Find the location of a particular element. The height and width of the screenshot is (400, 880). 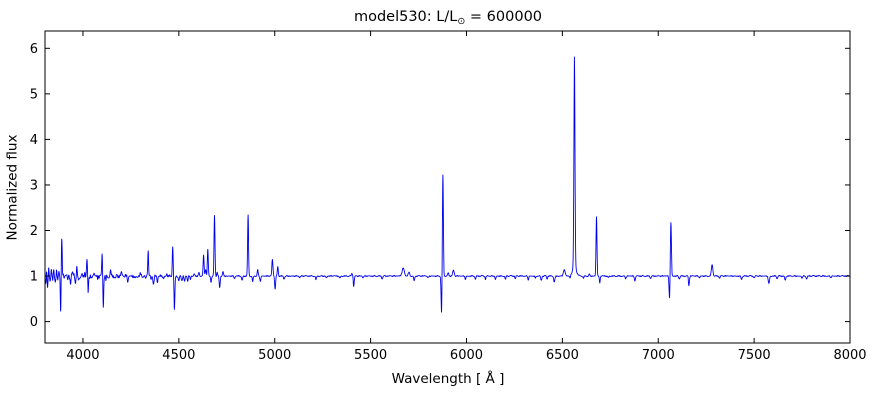

chart-title-prefix: model530: L/L is located at coordinates (405, 17).